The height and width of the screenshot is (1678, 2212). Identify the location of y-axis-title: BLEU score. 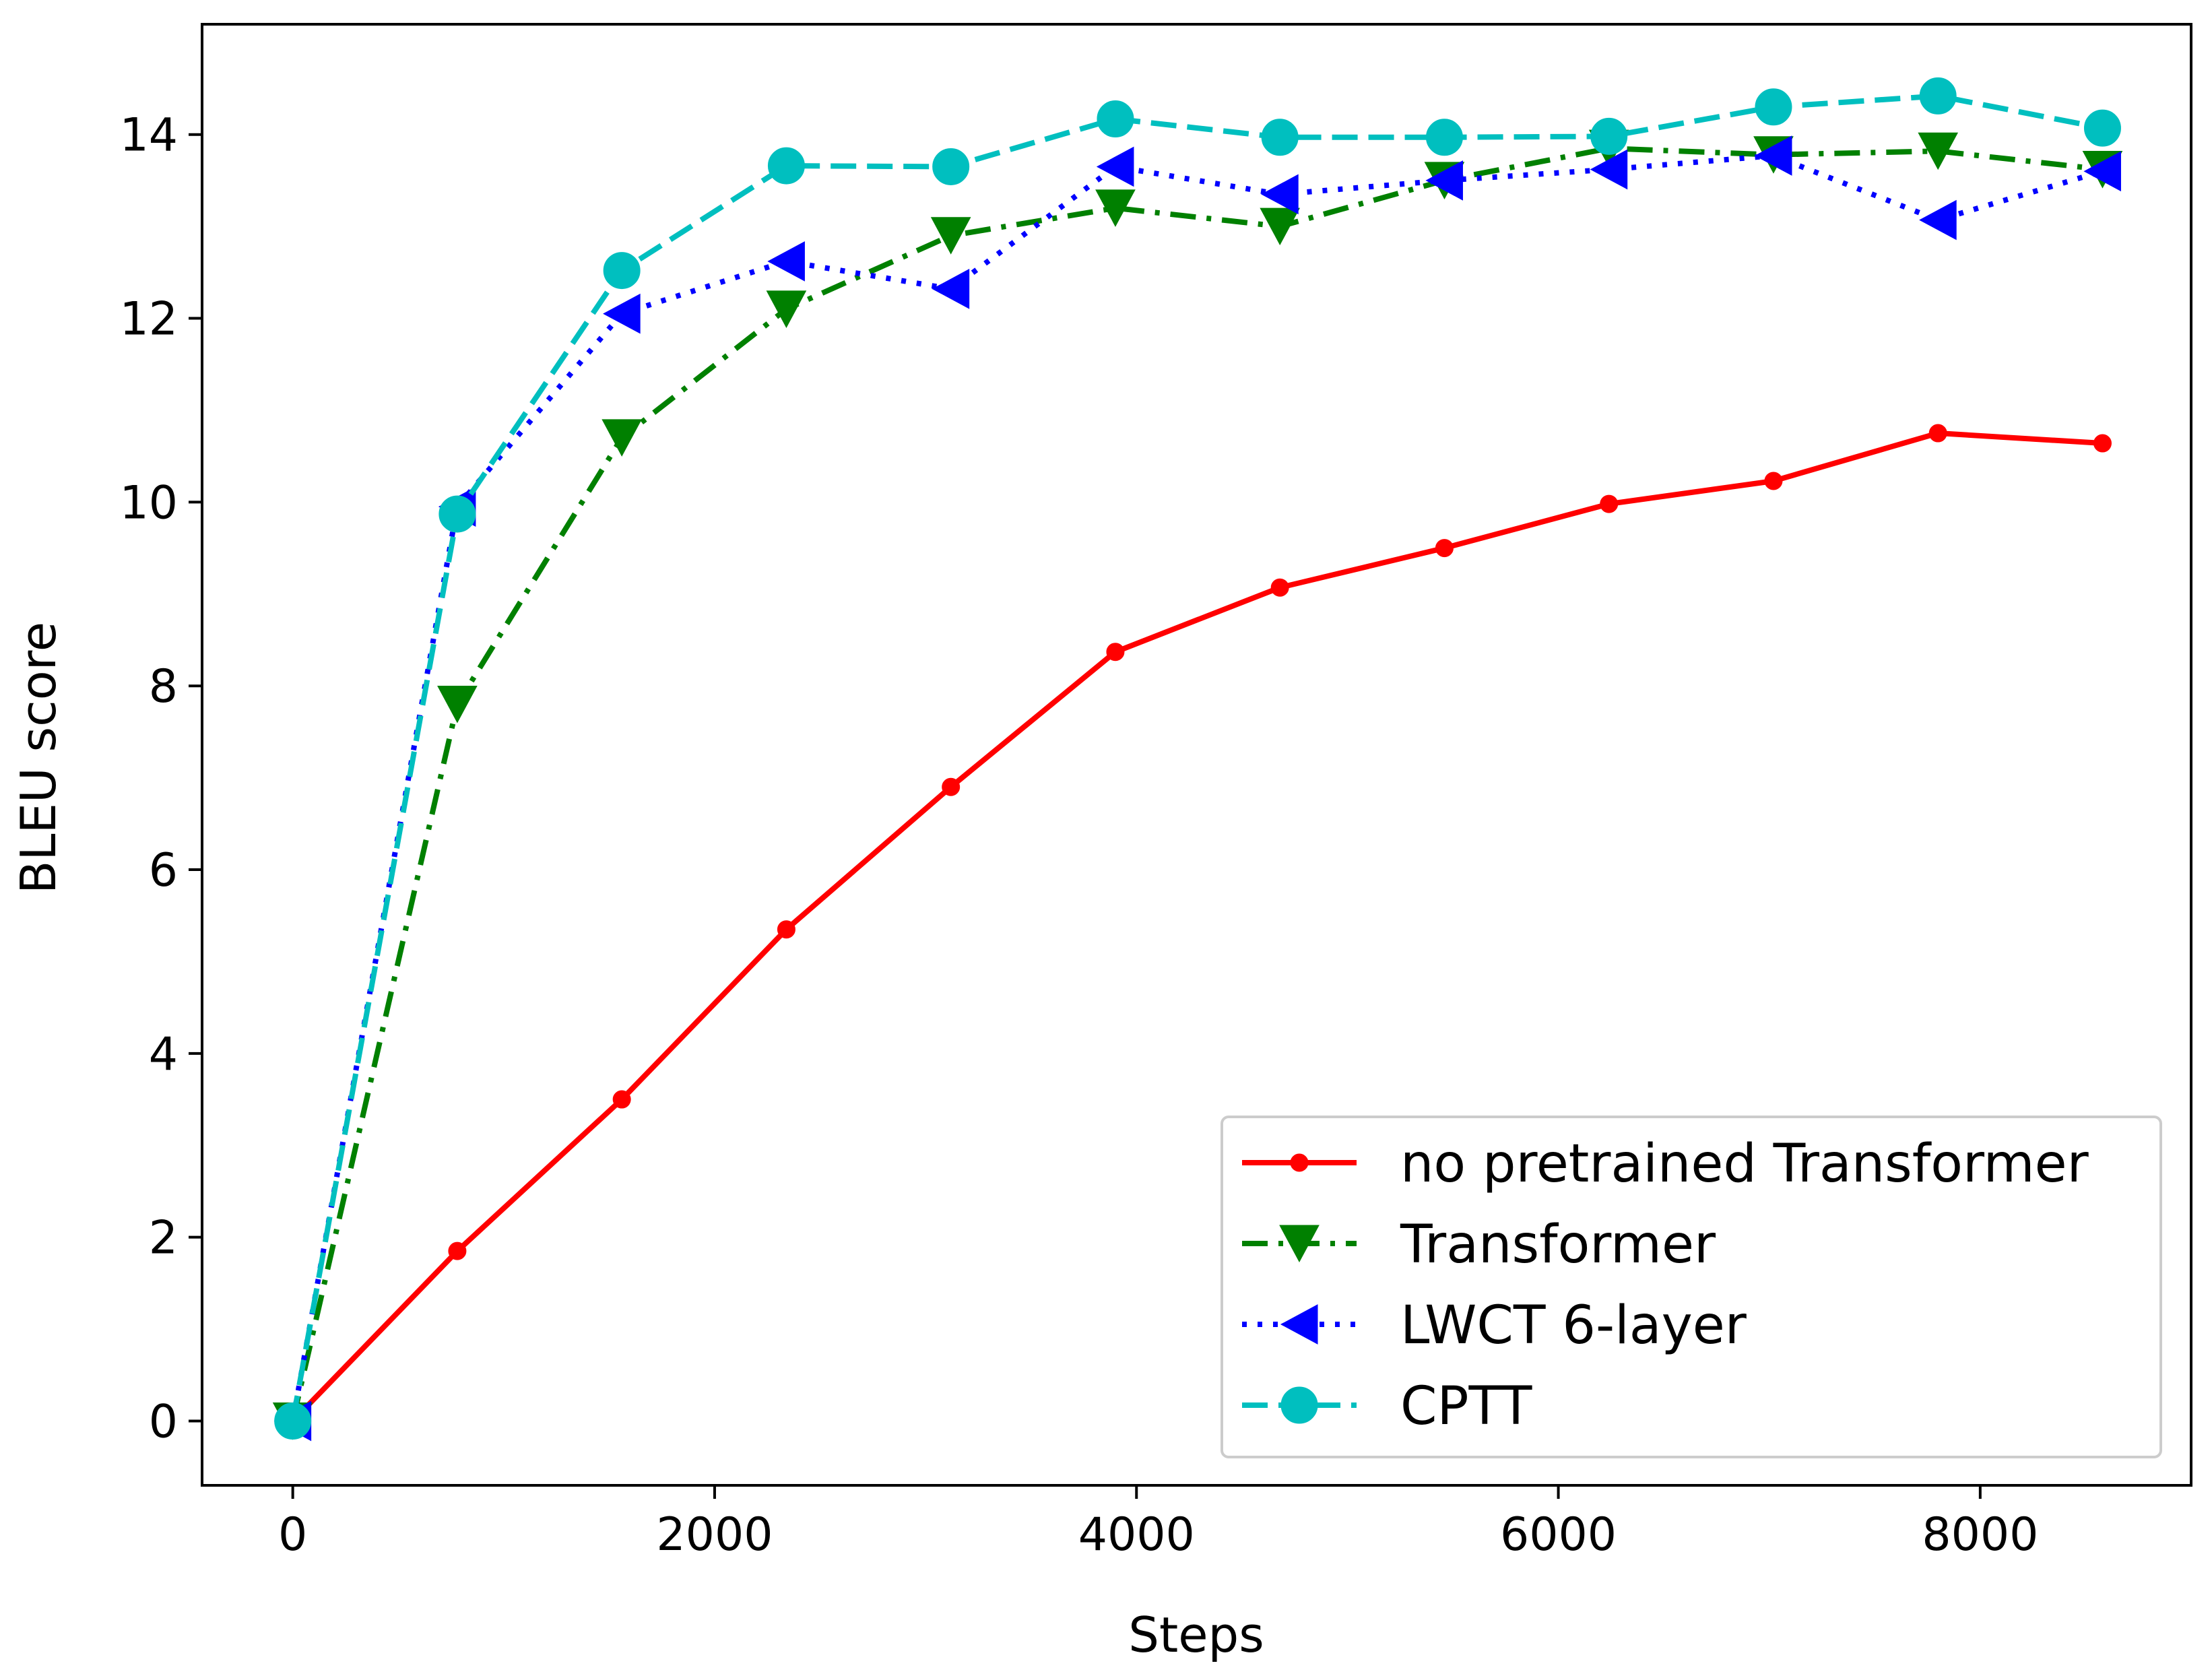
(38, 758).